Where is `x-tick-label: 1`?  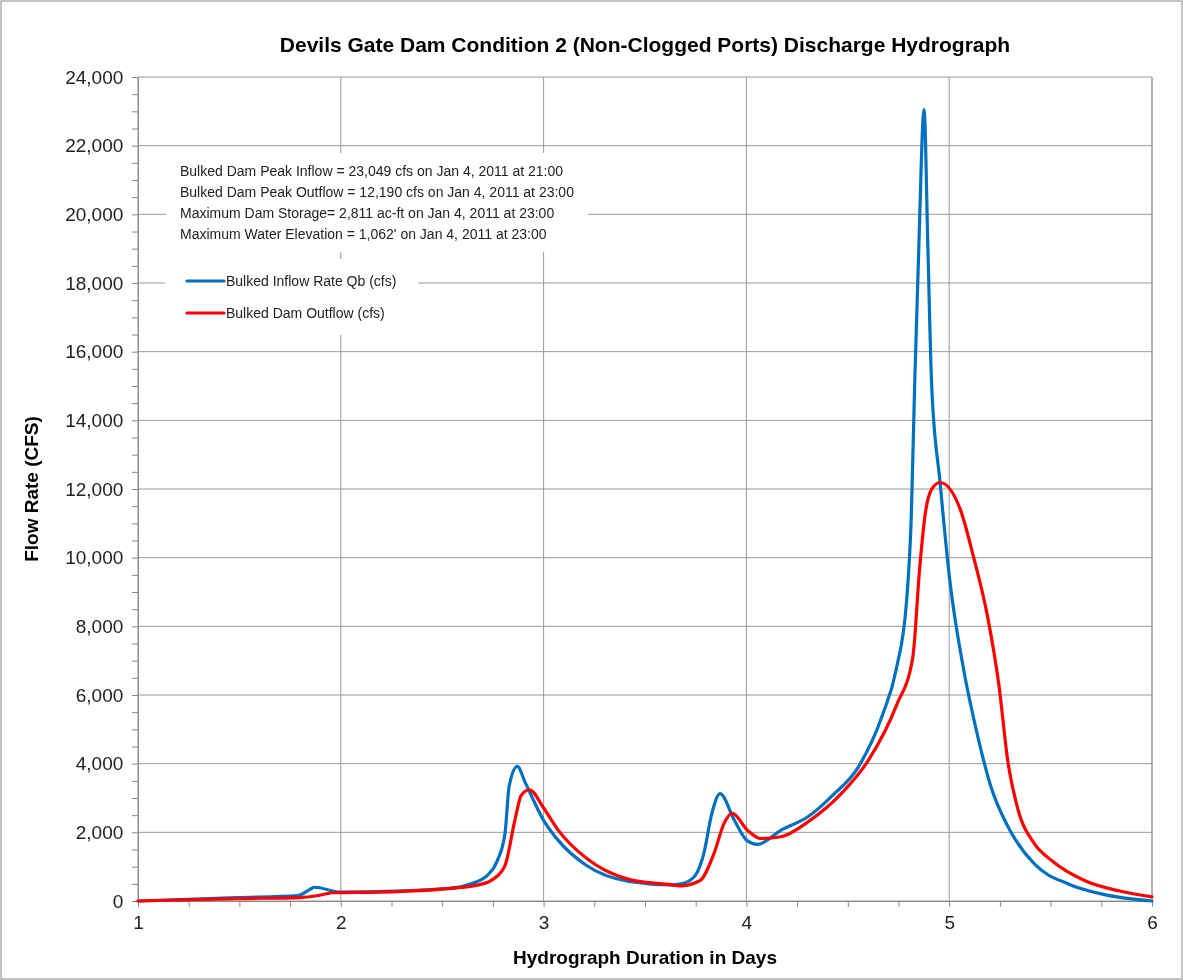 x-tick-label: 1 is located at coordinates (138, 922).